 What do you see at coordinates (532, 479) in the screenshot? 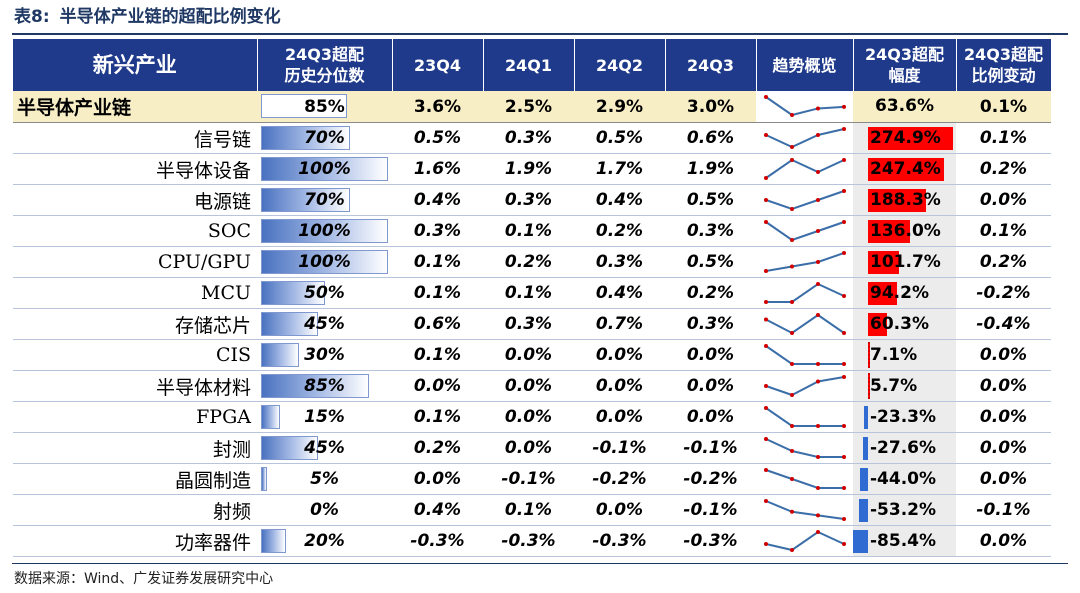
I see `table-row: 晶圆制造 5% 0.0% -0.1% -0.2% -0.2% -44.0% 0.0%` at bounding box center [532, 479].